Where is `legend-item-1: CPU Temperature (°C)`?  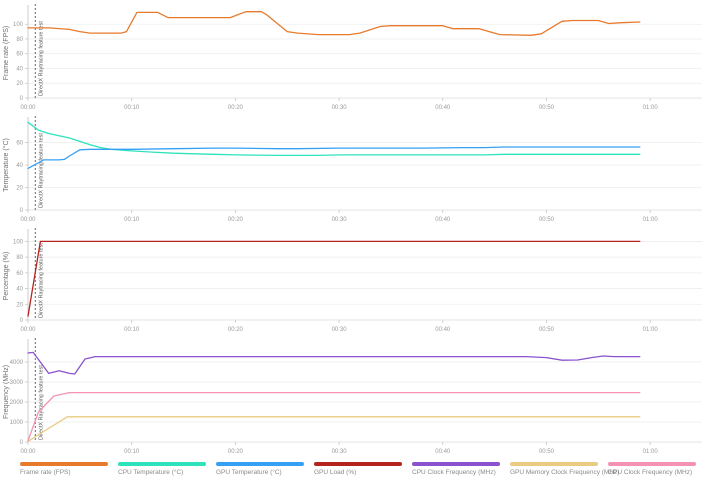
legend-item-1: CPU Temperature (°C) is located at coordinates (162, 469).